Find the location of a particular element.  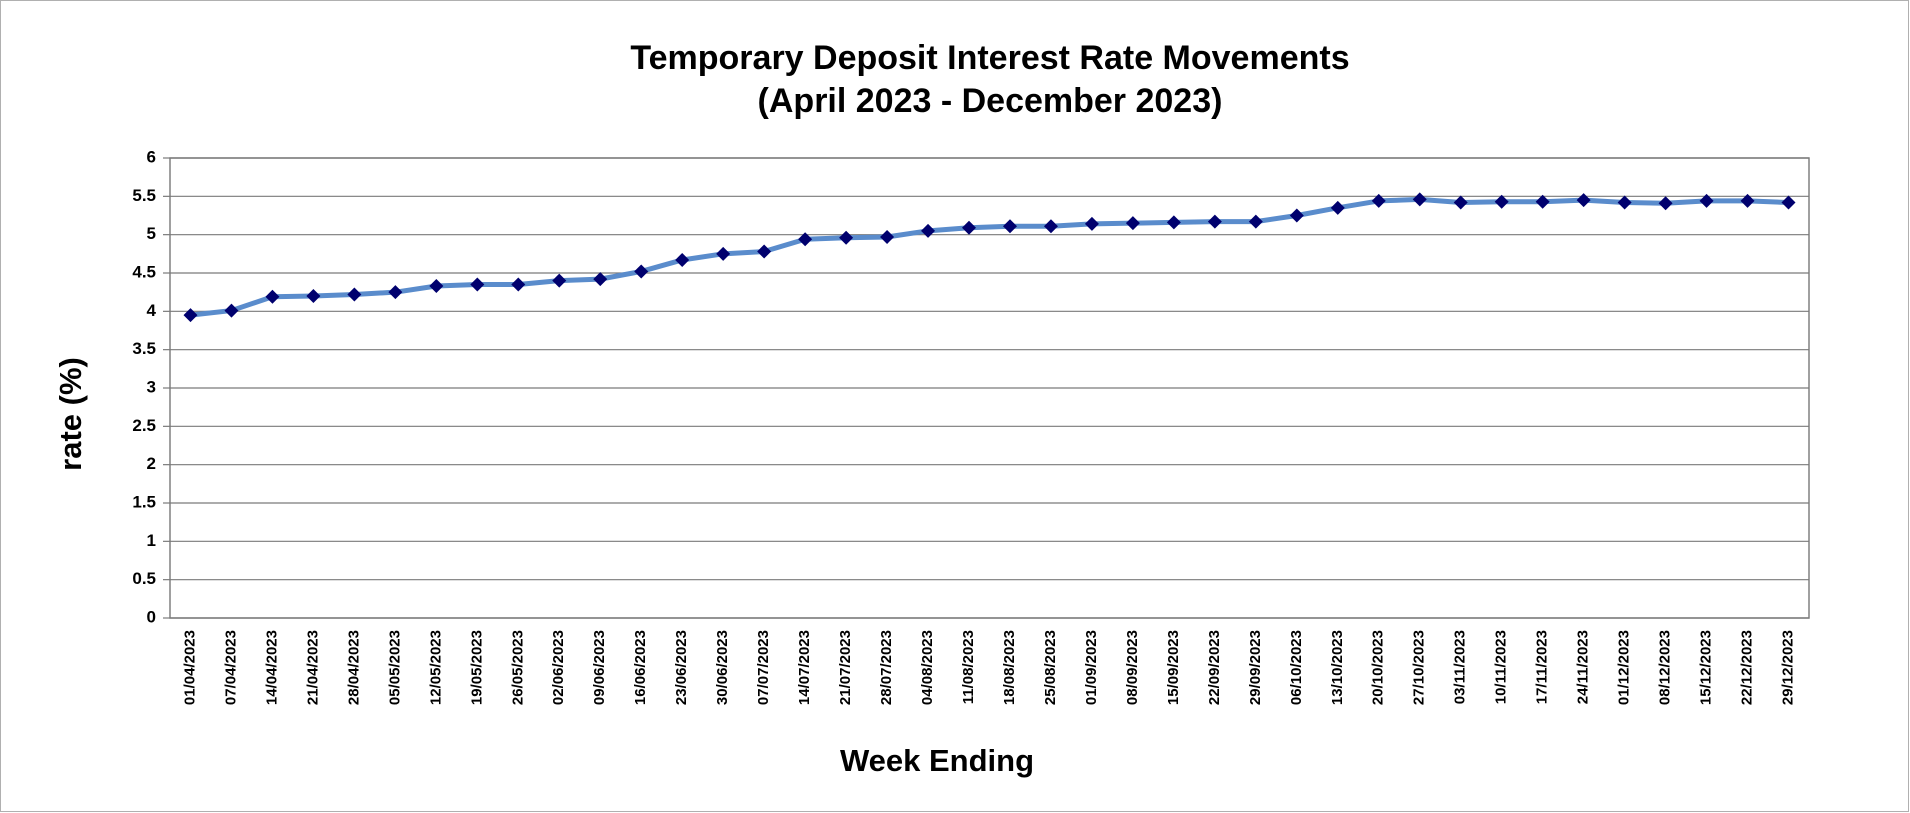

x-tick-label: 20/10/2023 is located at coordinates (1378, 667).